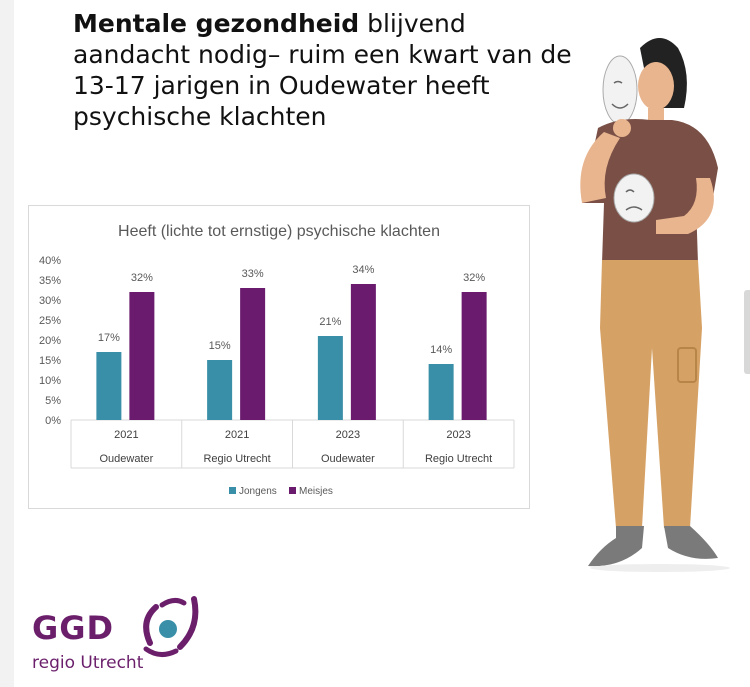 This screenshot has height=687, width=750. I want to click on y-tick-label: 15%, so click(50, 361).